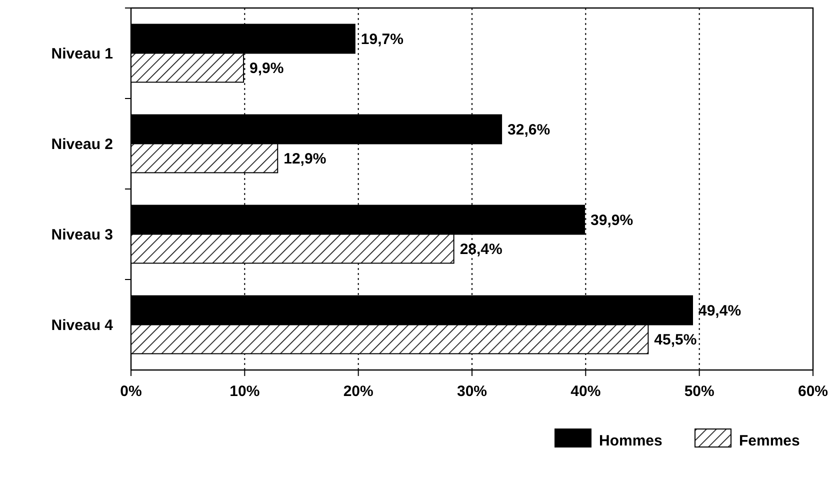 The width and height of the screenshot is (840, 479). Describe the element at coordinates (82, 325) in the screenshot. I see `y-tick-label: Niveau 4` at that location.